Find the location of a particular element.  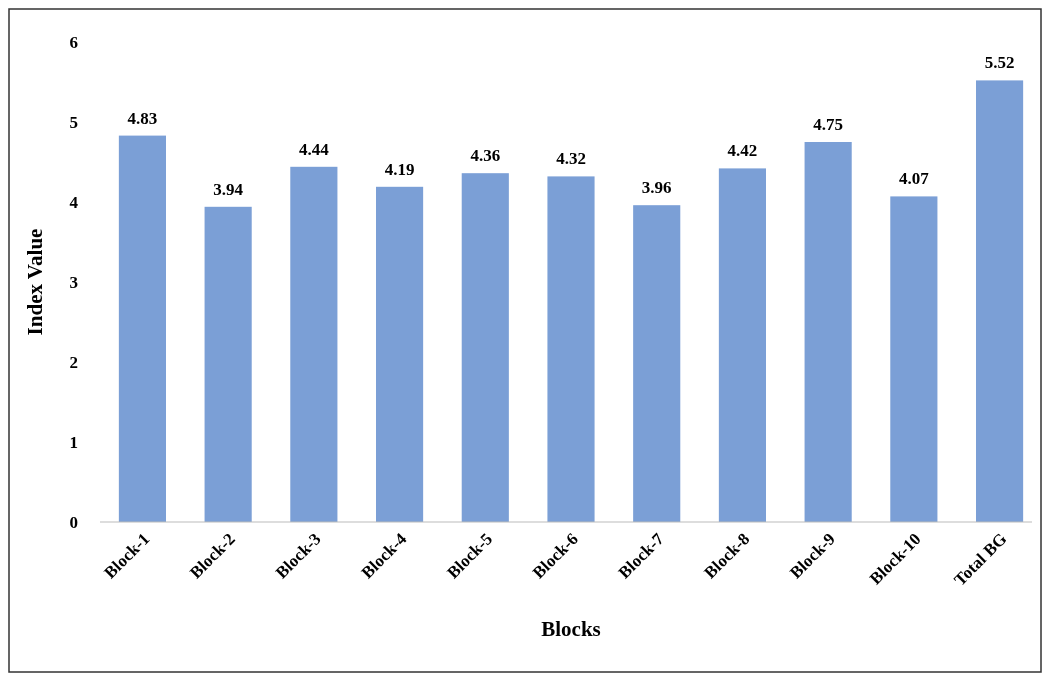

y-tick-label: 4 is located at coordinates (74, 202).